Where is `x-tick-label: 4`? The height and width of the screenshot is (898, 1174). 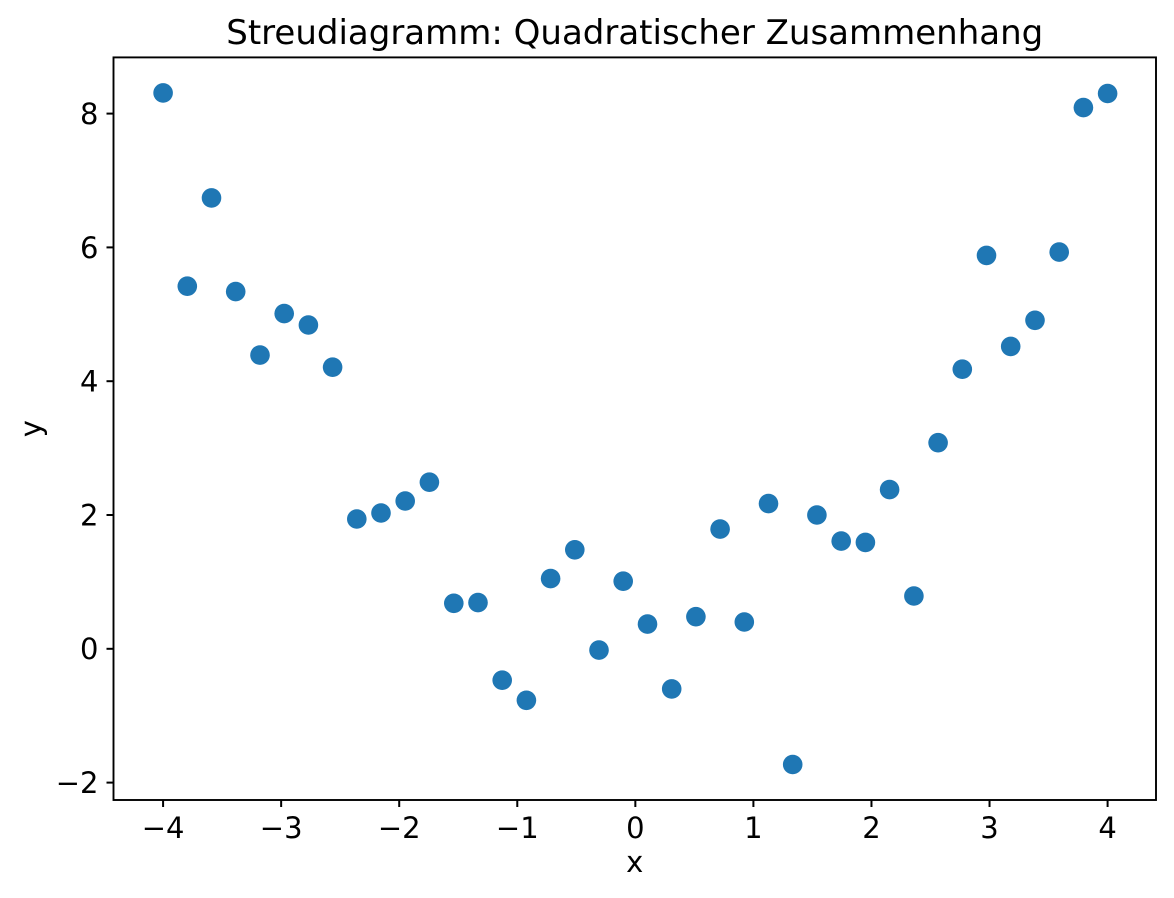
x-tick-label: 4 is located at coordinates (1107, 828).